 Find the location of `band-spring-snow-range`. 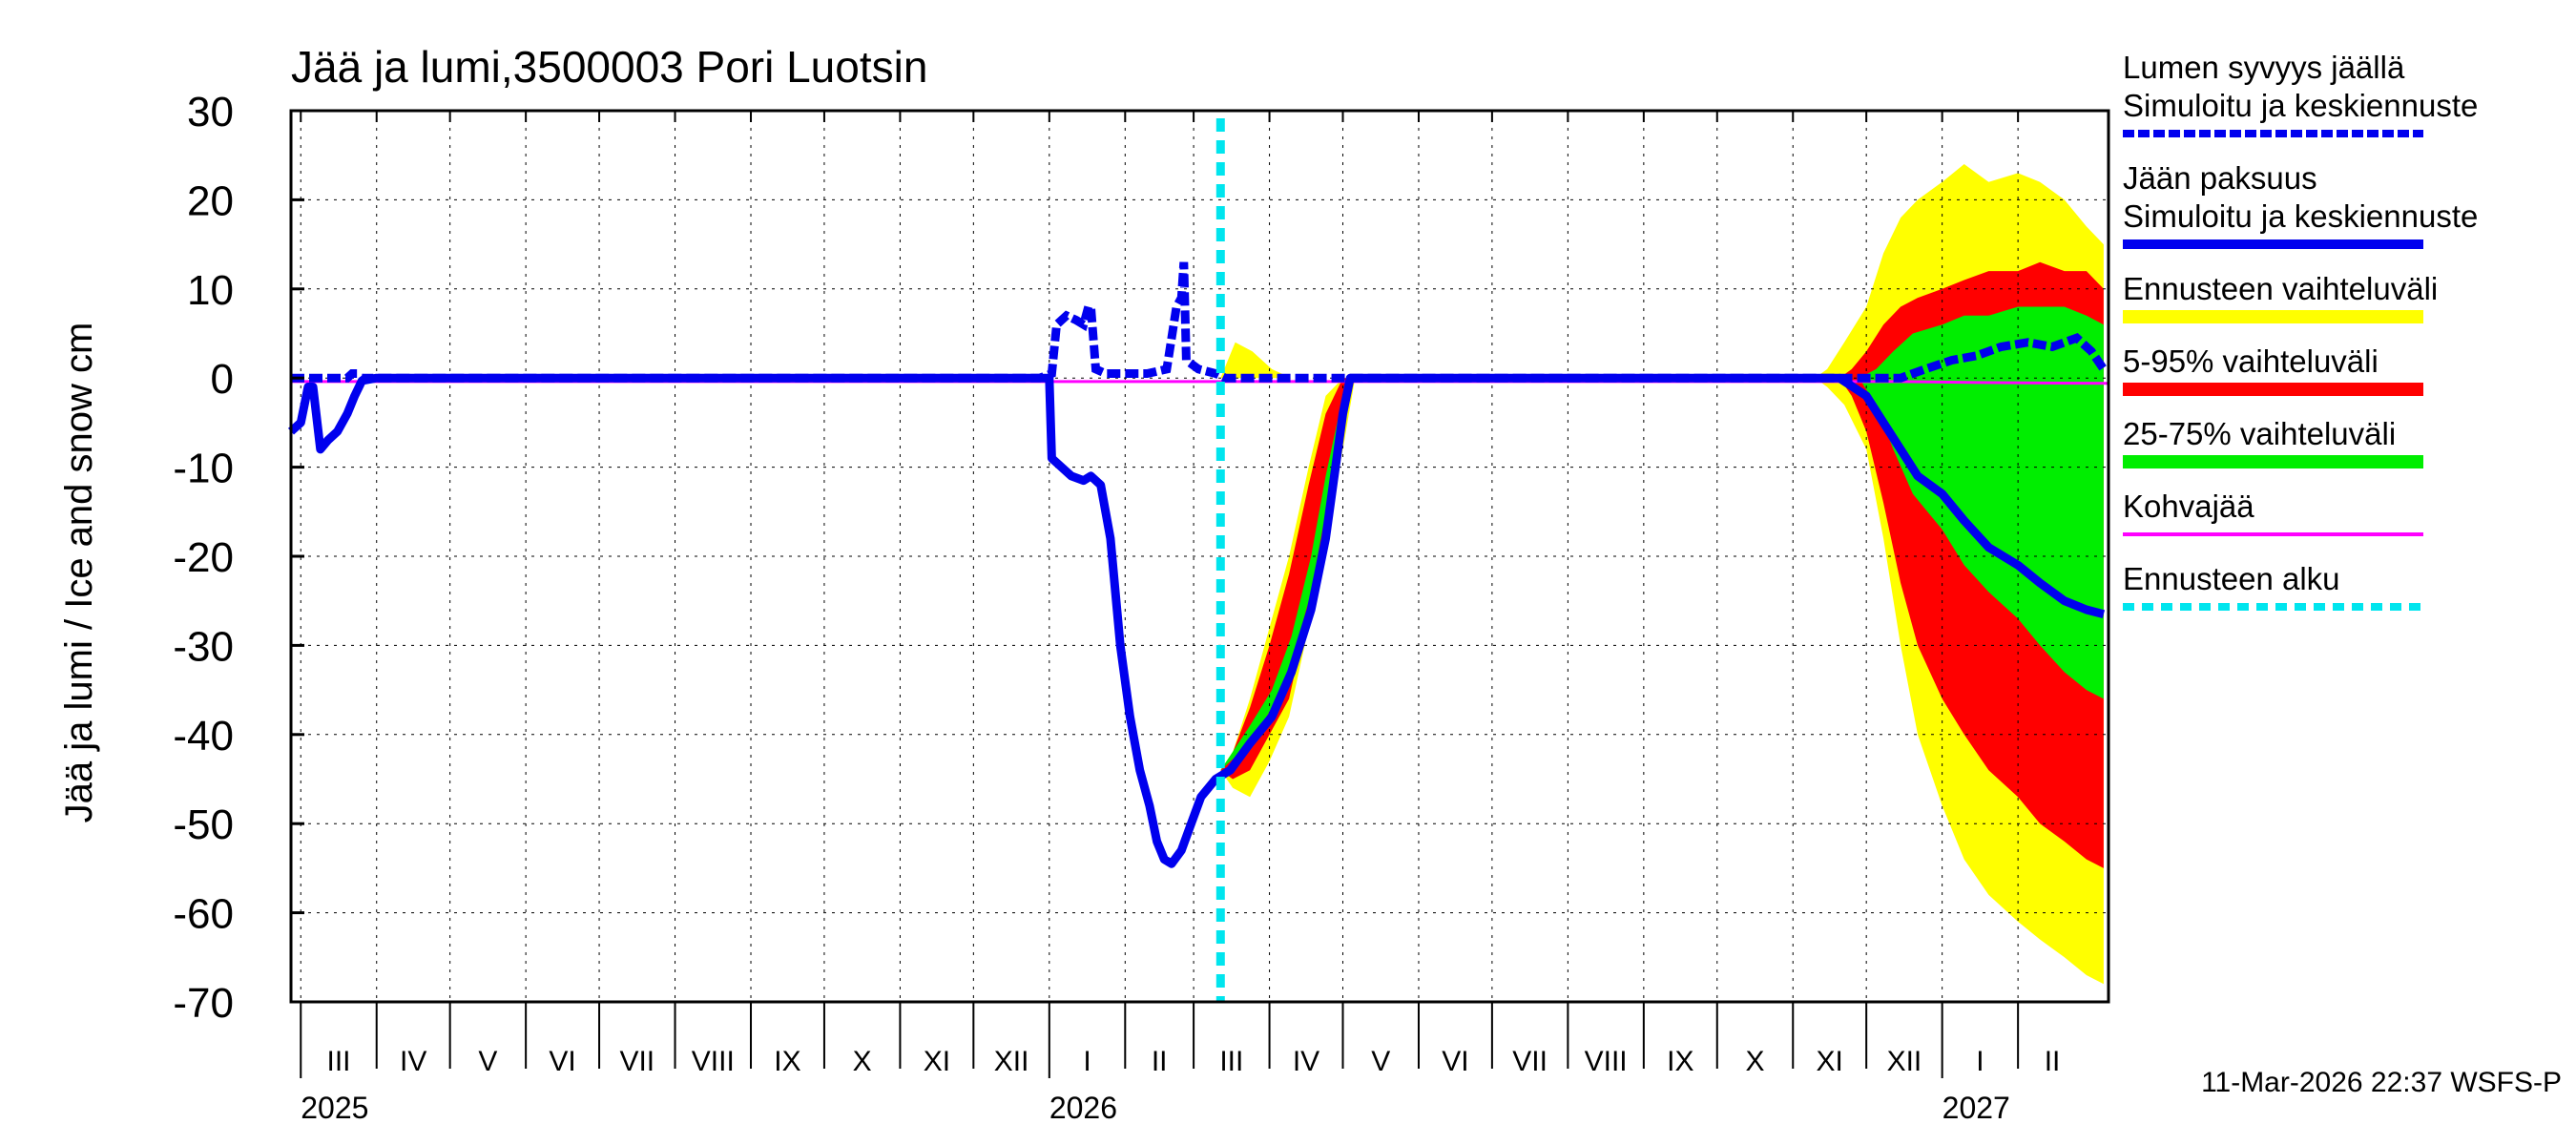

band-spring-snow-range is located at coordinates (1256, 361).